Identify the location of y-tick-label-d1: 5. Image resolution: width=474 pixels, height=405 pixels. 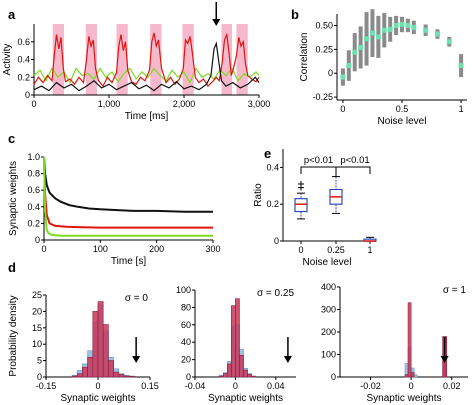
(39, 361).